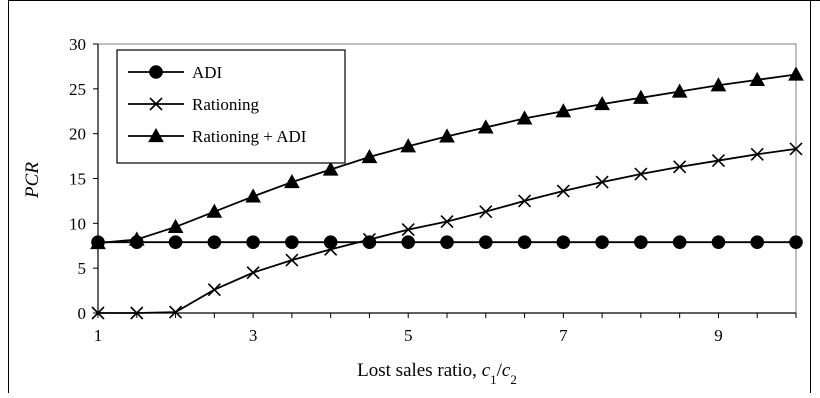  What do you see at coordinates (77, 223) in the screenshot?
I see `y-tick-label: 10` at bounding box center [77, 223].